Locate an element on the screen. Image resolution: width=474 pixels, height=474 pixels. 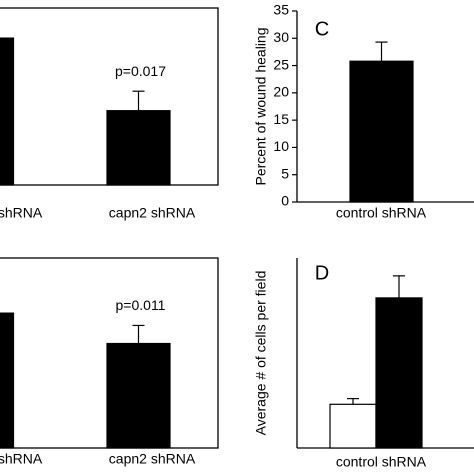
y-tick-label: 0 is located at coordinates (285, 201).